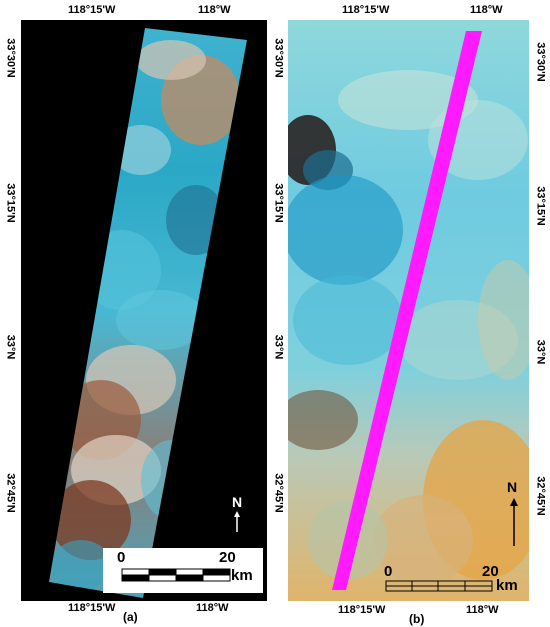  I want to click on panel-b-scale-start: 0, so click(388, 571).